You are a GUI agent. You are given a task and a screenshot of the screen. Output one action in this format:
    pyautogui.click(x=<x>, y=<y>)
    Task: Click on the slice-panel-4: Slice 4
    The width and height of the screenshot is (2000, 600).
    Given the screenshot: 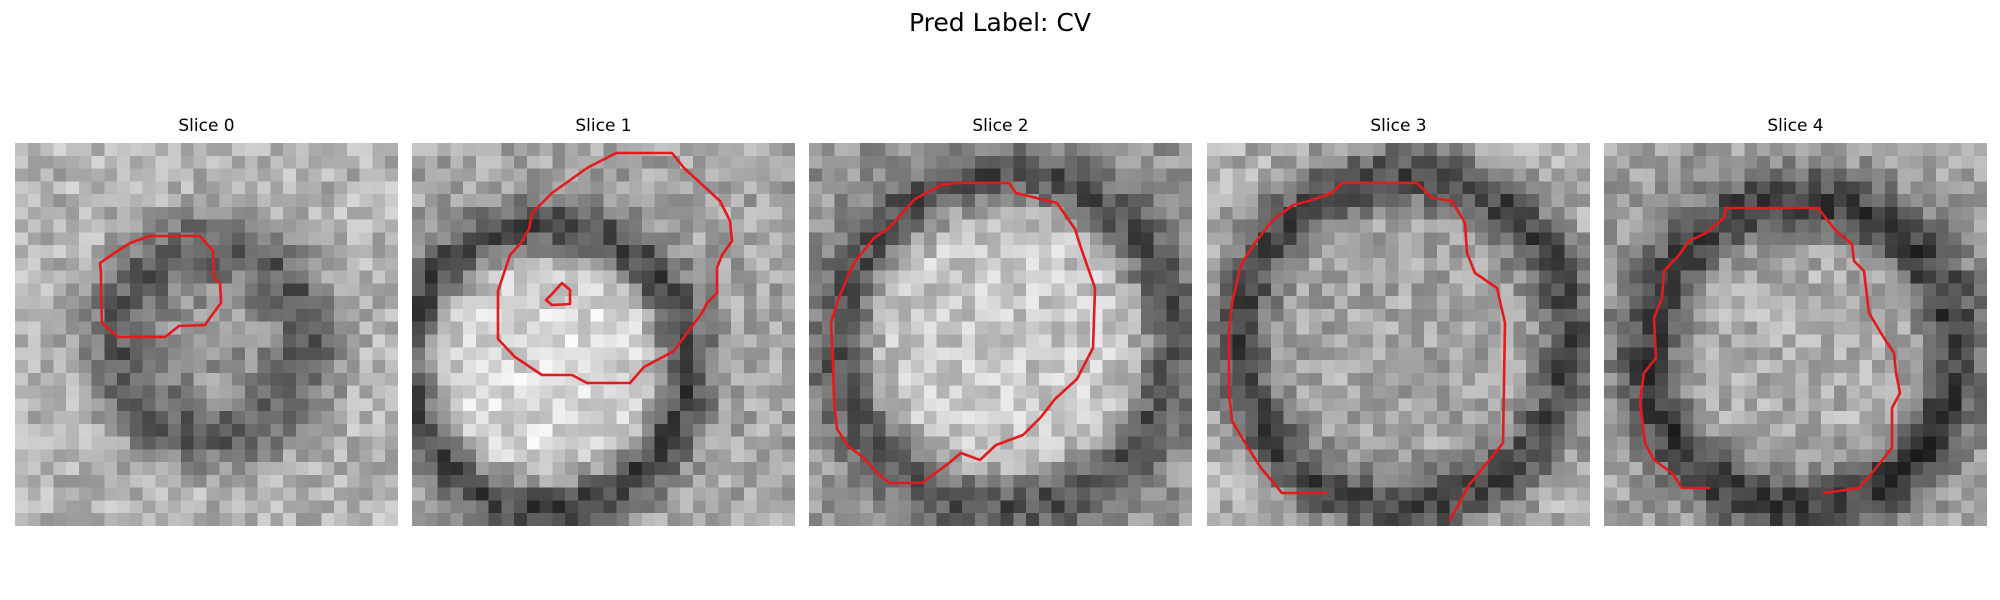 What is the action you would take?
    pyautogui.click(x=1795, y=320)
    